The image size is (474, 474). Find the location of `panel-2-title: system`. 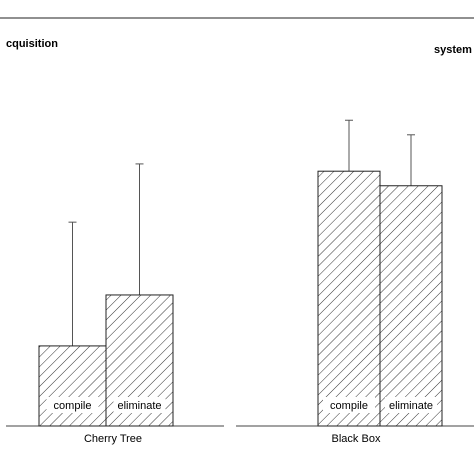

panel-2-title: system is located at coordinates (453, 50).